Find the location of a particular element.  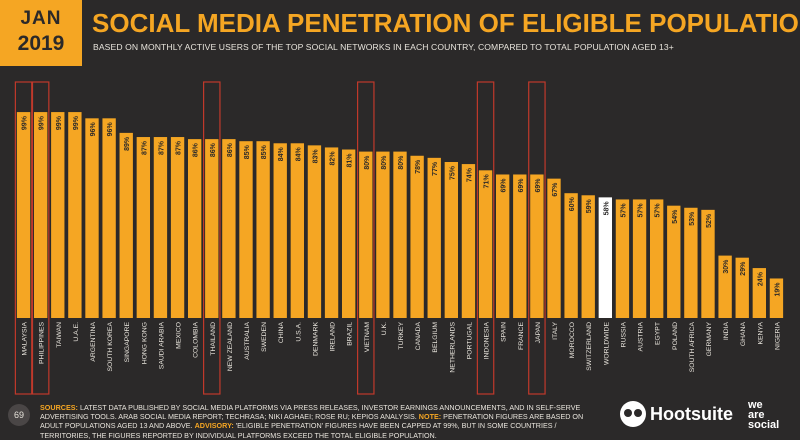

category-label: GHANA is located at coordinates (743, 334).